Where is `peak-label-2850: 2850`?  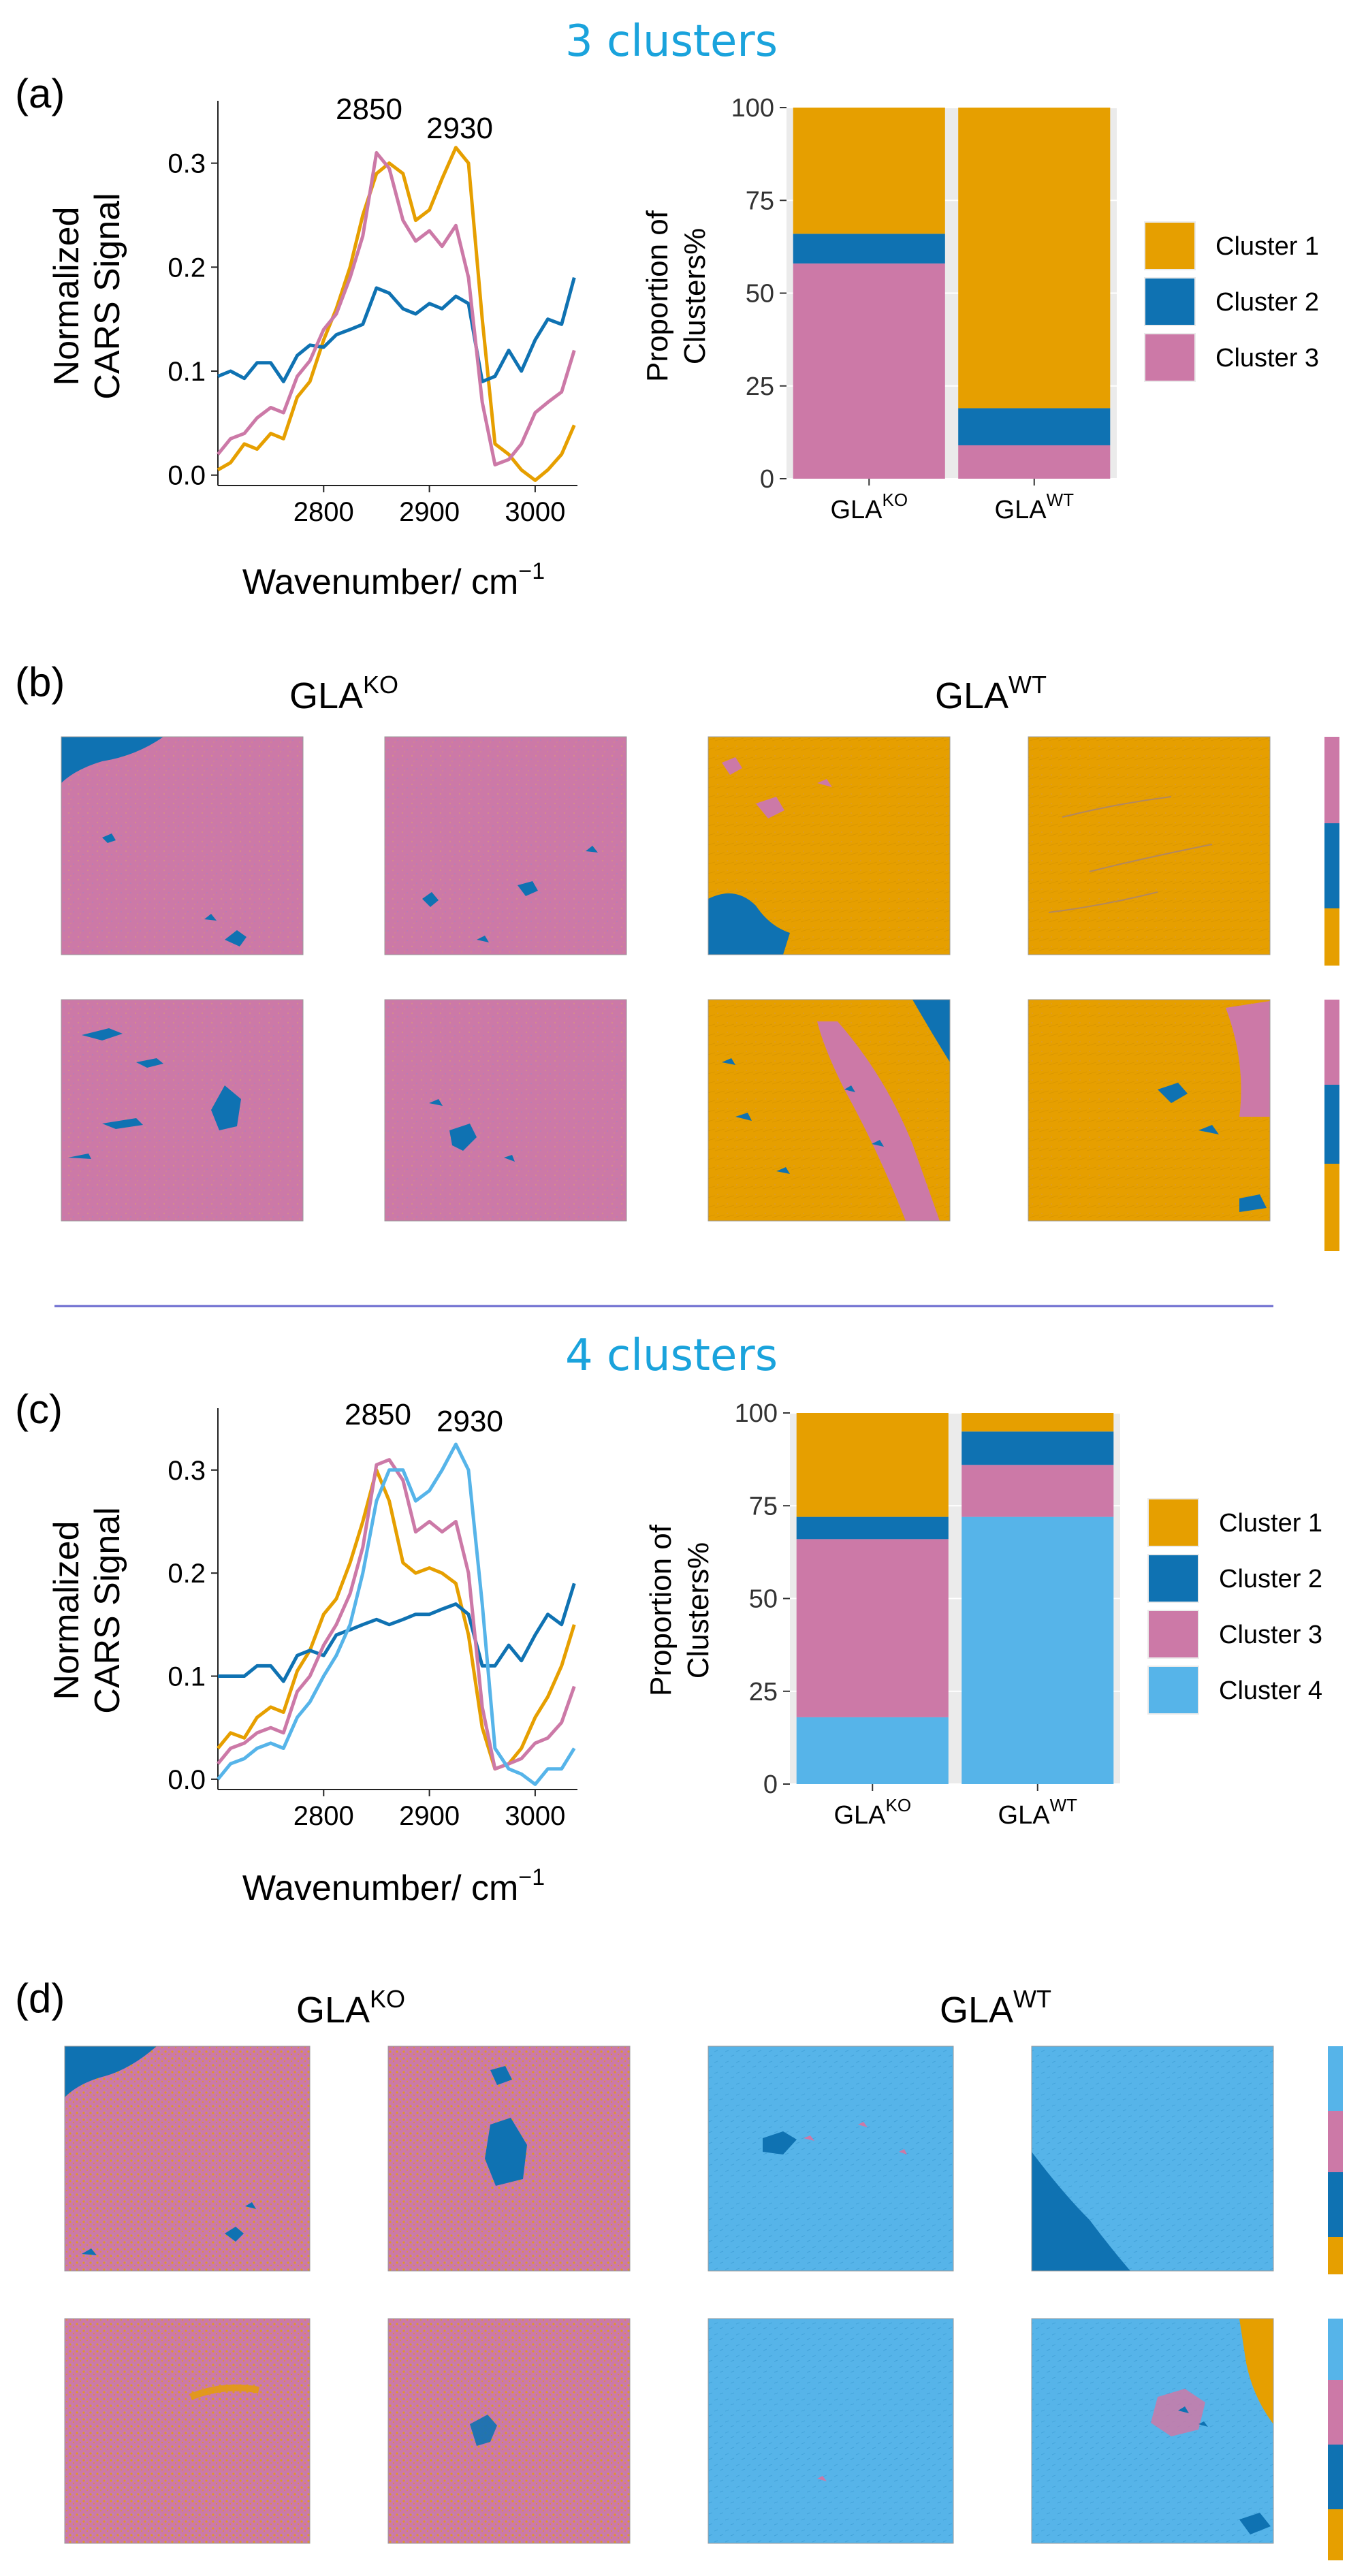
peak-label-2850: 2850 is located at coordinates (378, 1415).